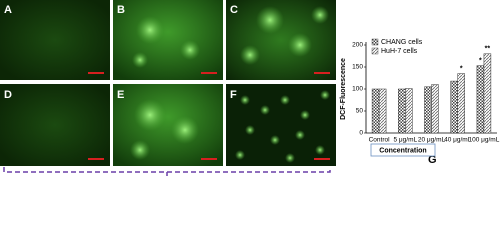 This screenshot has width=500, height=240. I want to click on figure-label: G, so click(432, 160).